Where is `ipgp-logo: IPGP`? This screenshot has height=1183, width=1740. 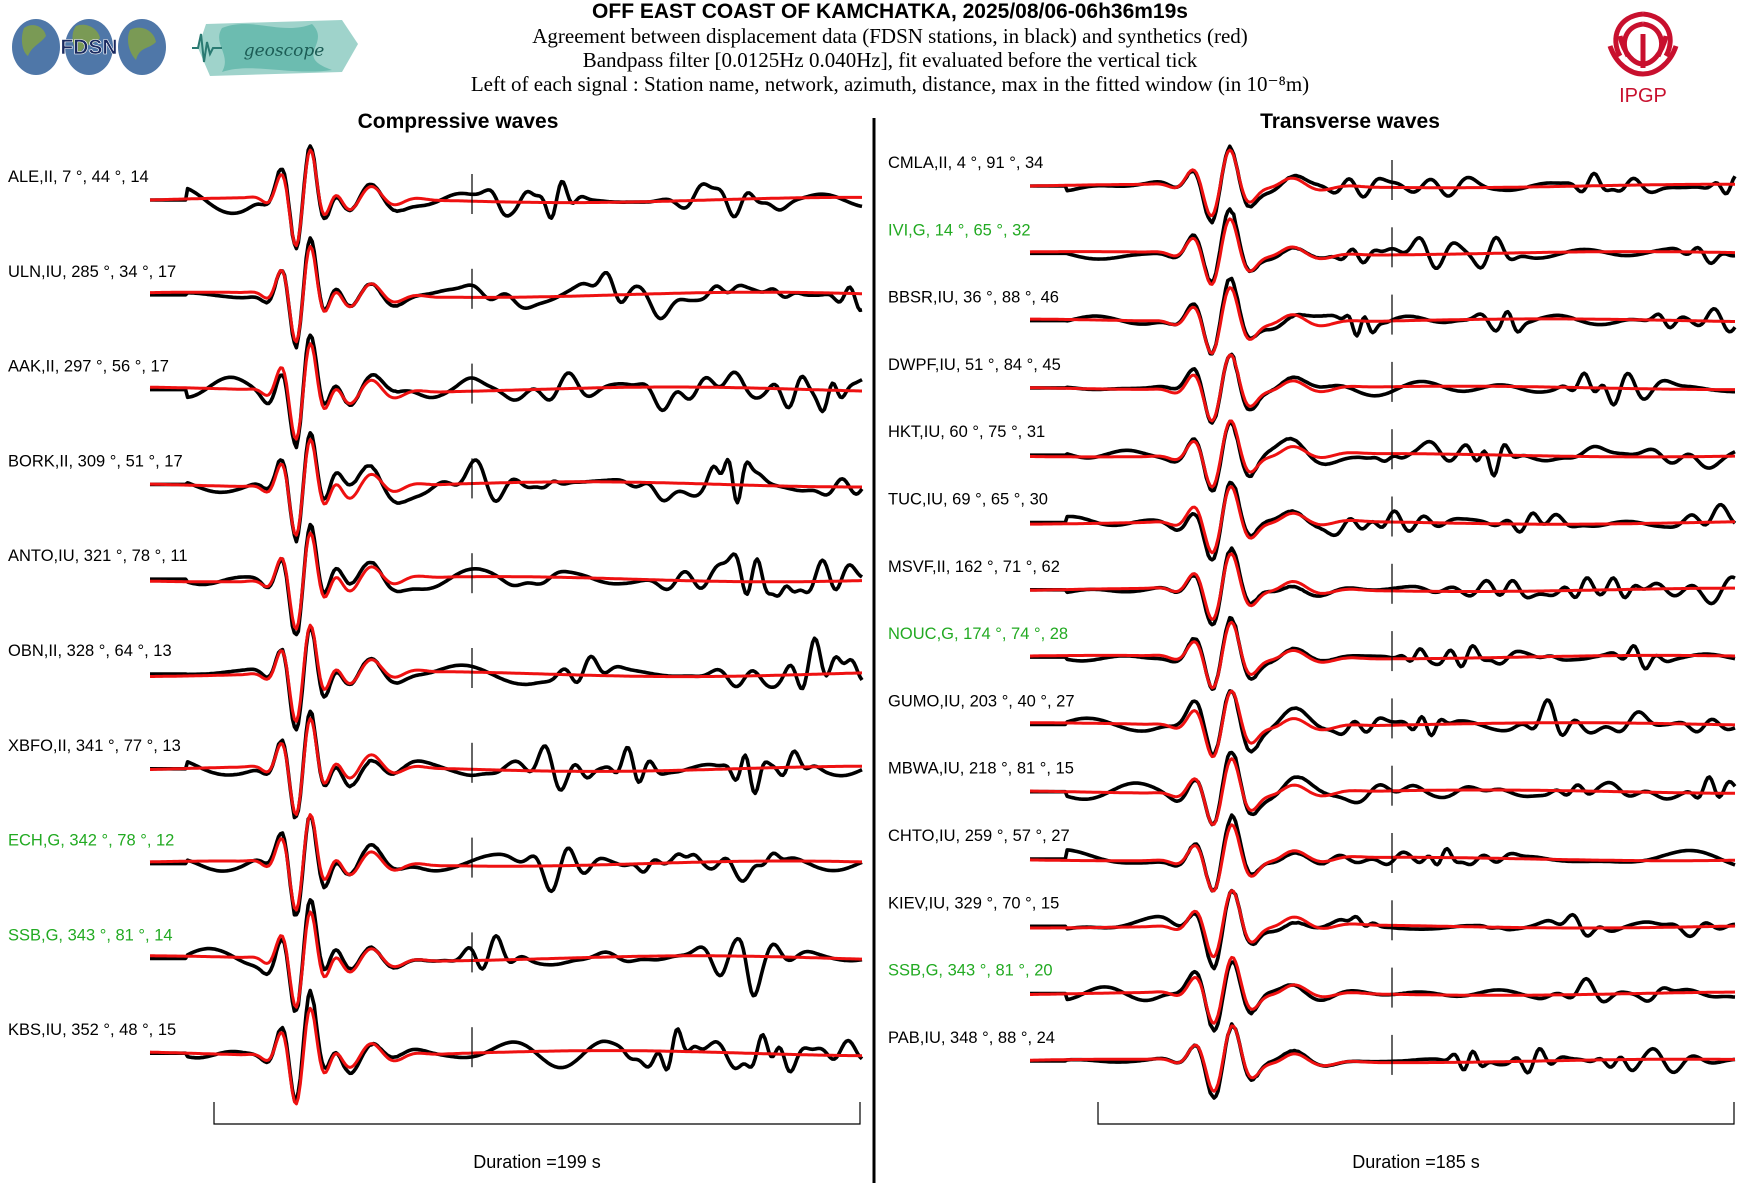 ipgp-logo: IPGP is located at coordinates (1643, 59).